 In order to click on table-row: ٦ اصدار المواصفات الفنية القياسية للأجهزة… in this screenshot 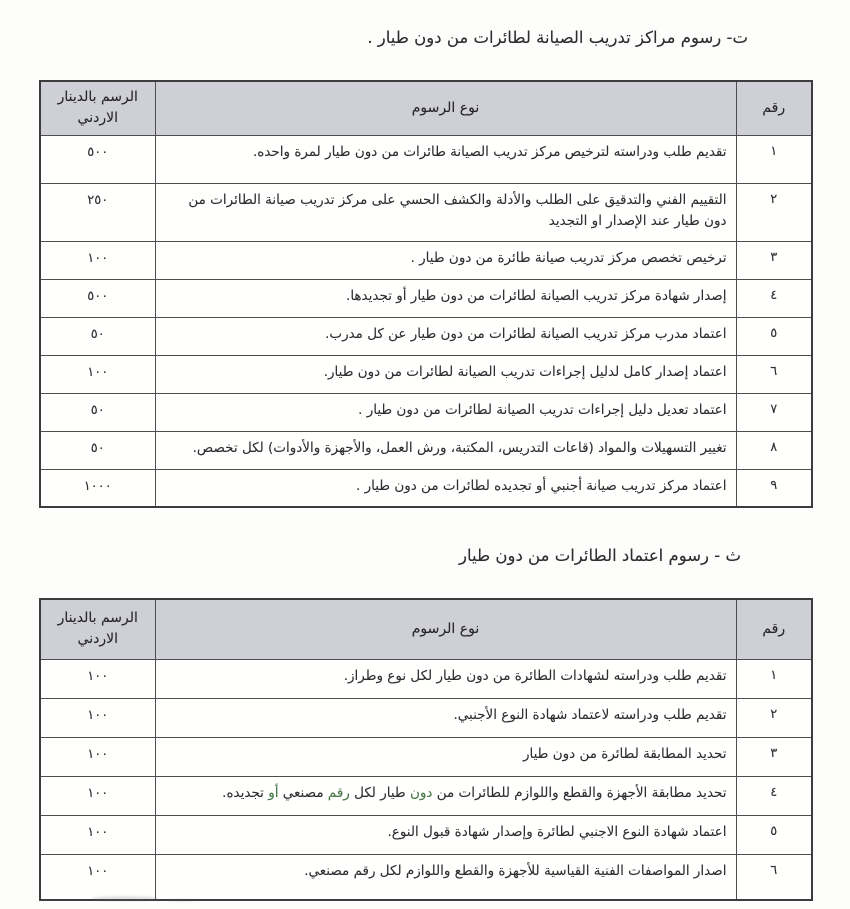, I will do `click(426, 877)`.